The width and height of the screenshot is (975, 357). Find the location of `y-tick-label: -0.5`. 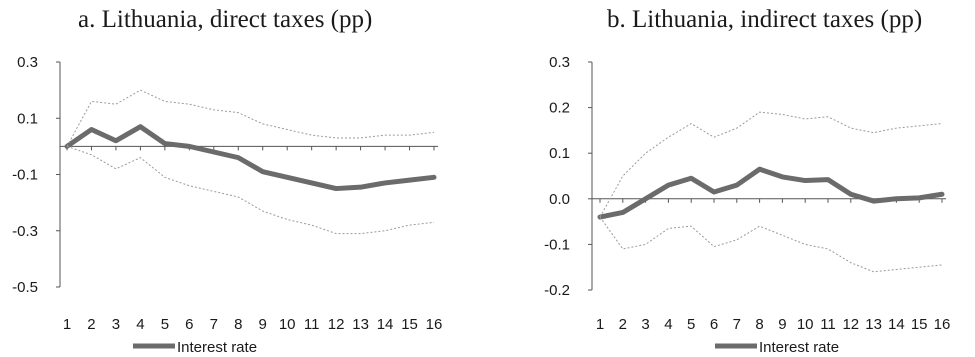

y-tick-label: -0.5 is located at coordinates (25, 287).